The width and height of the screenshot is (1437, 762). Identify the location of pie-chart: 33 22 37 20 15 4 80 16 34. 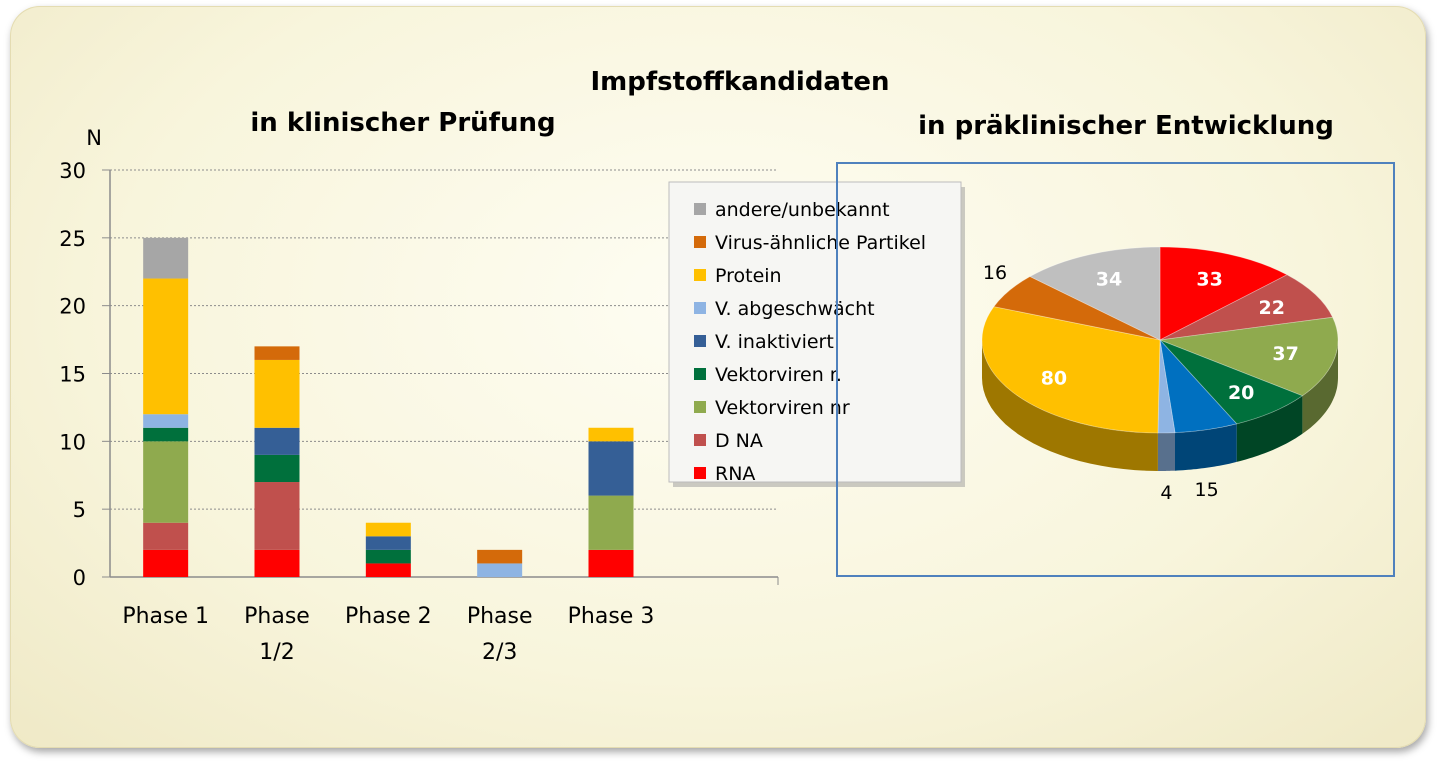
(1160, 375).